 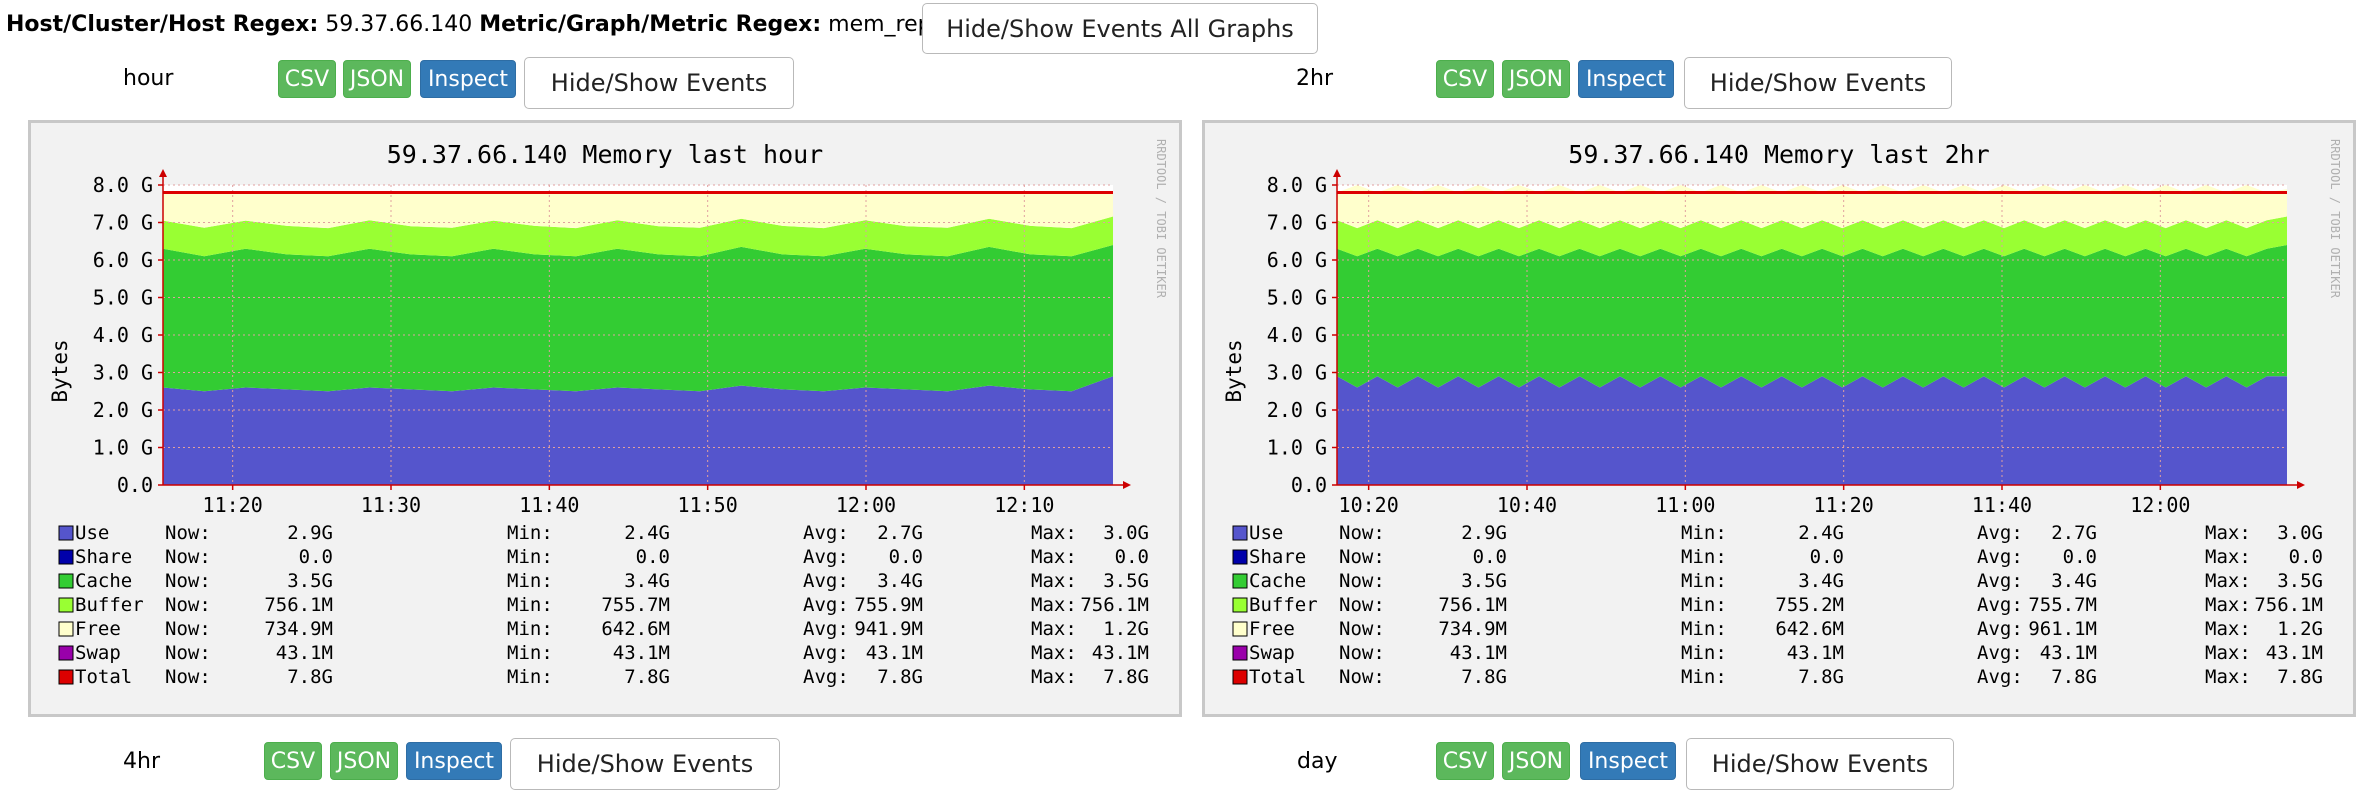 What do you see at coordinates (377, 79) in the screenshot?
I see `json-button-hour: JSON` at bounding box center [377, 79].